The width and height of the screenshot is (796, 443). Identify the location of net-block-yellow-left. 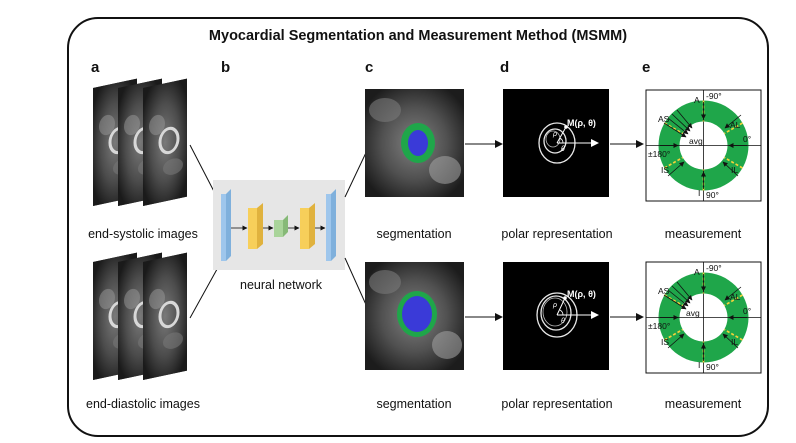
(255, 226).